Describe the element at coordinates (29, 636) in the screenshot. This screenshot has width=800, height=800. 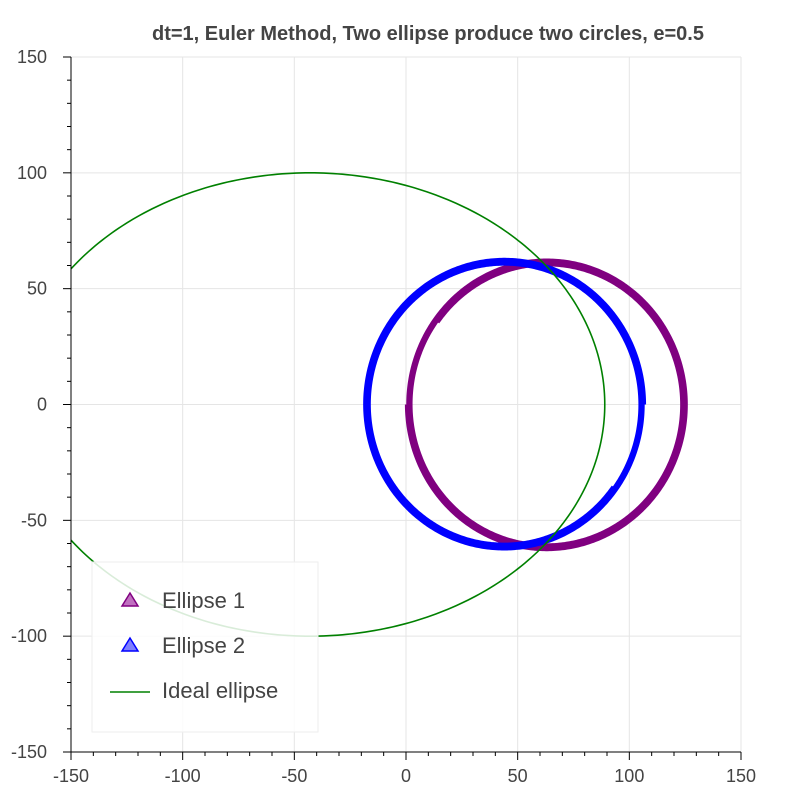
I see `y-tick-label: -100` at that location.